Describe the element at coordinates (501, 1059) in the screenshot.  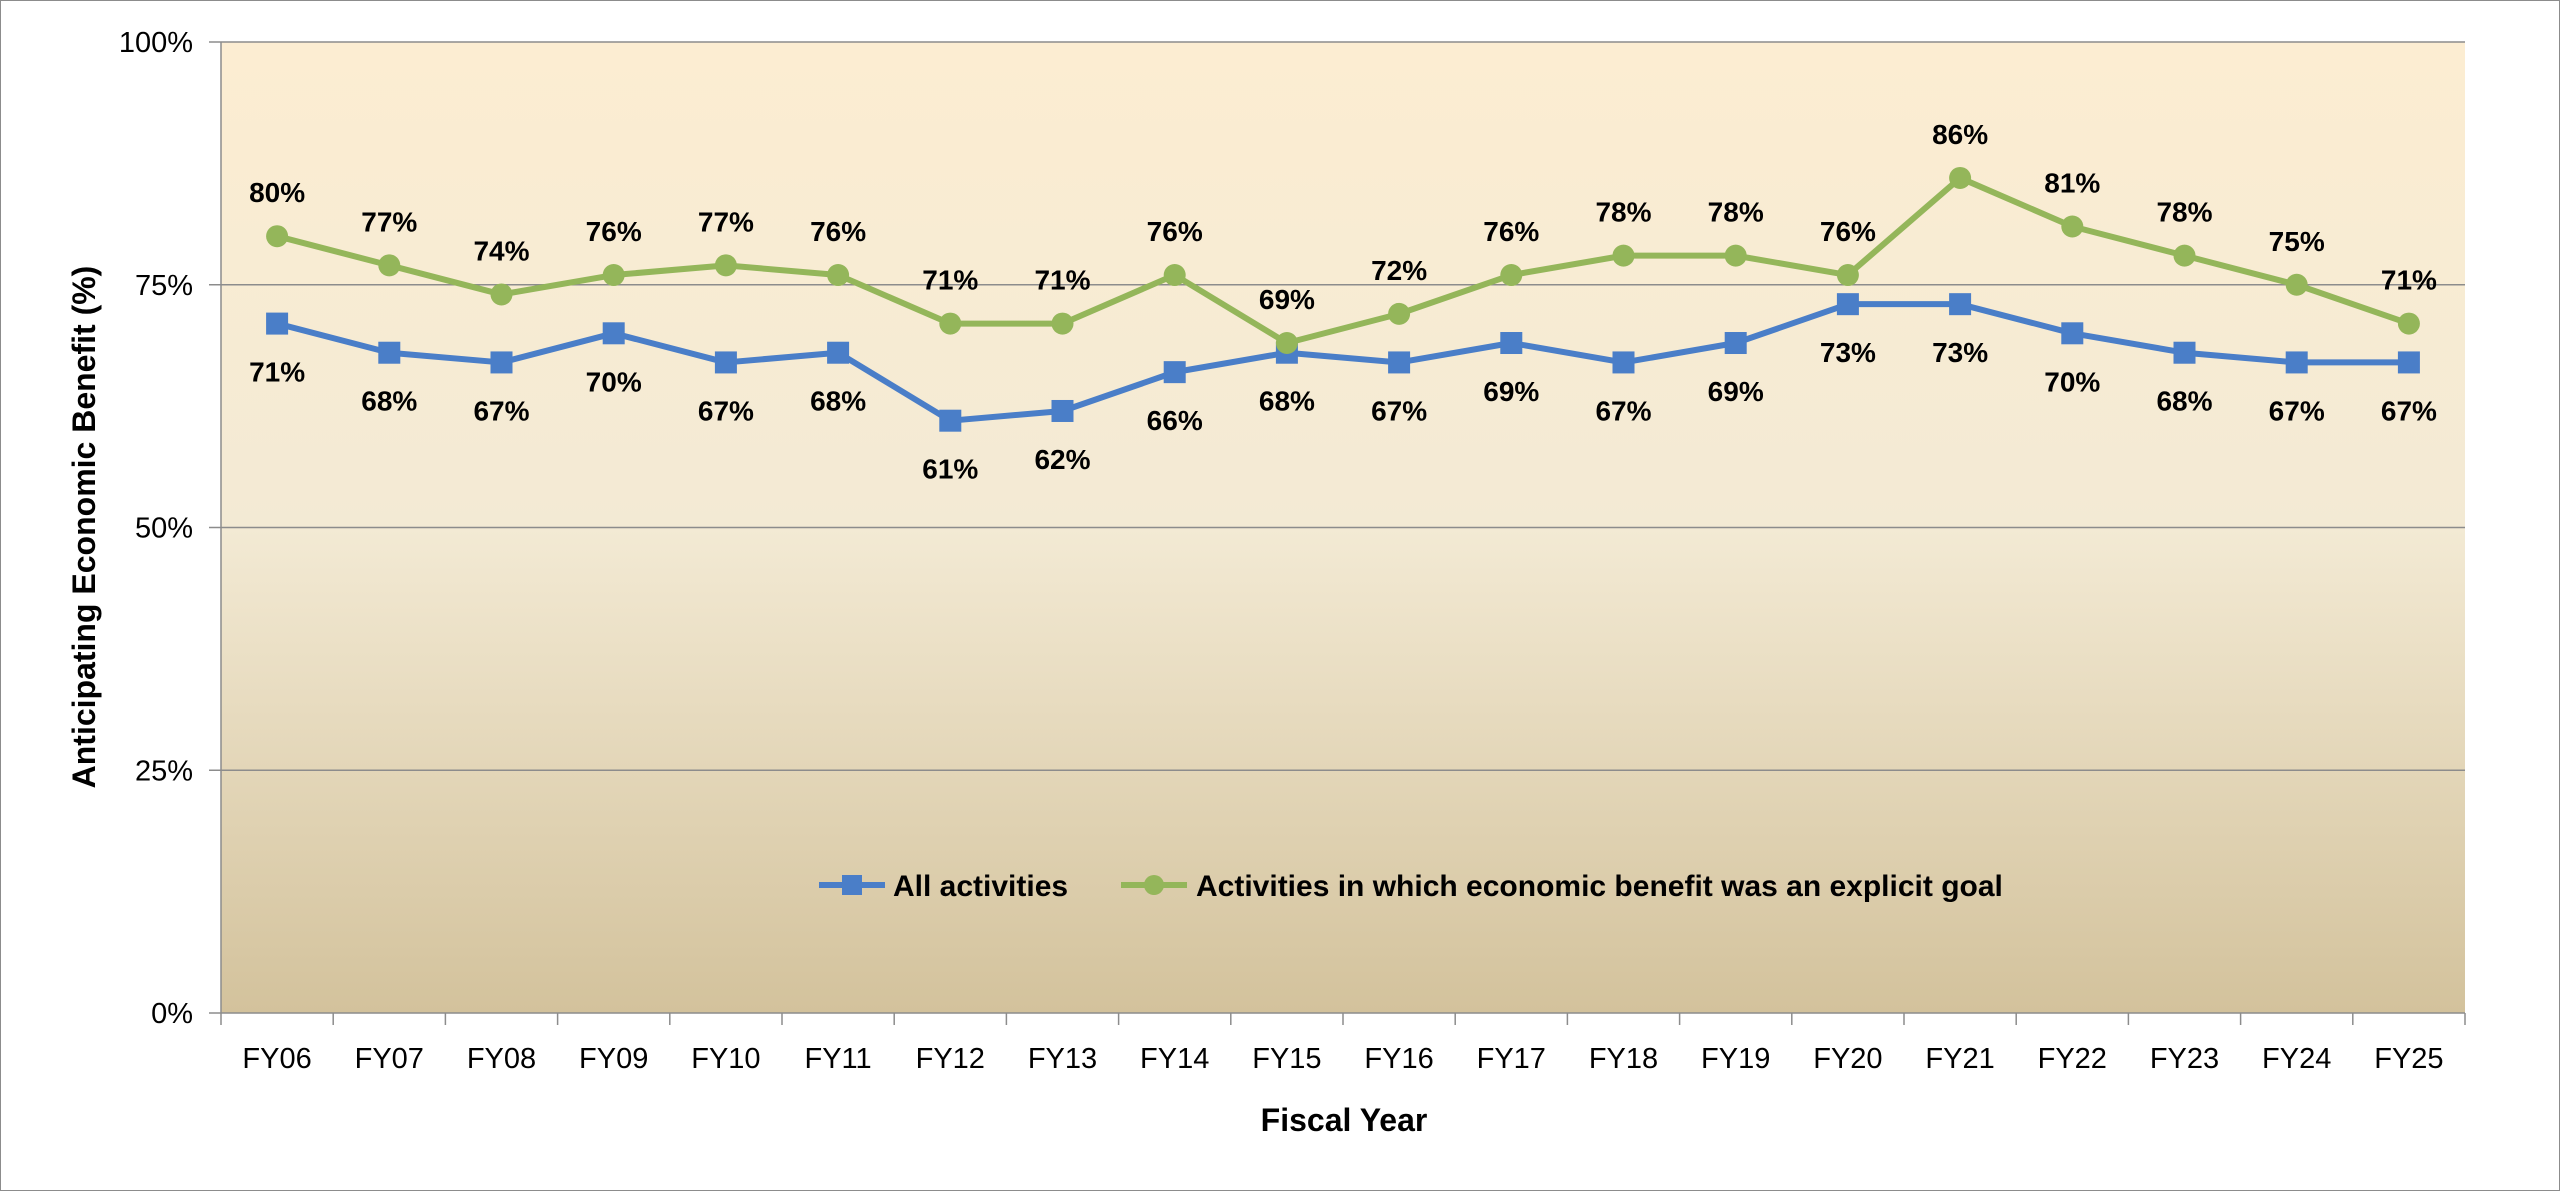
I see `x-tick-label: FY08` at that location.